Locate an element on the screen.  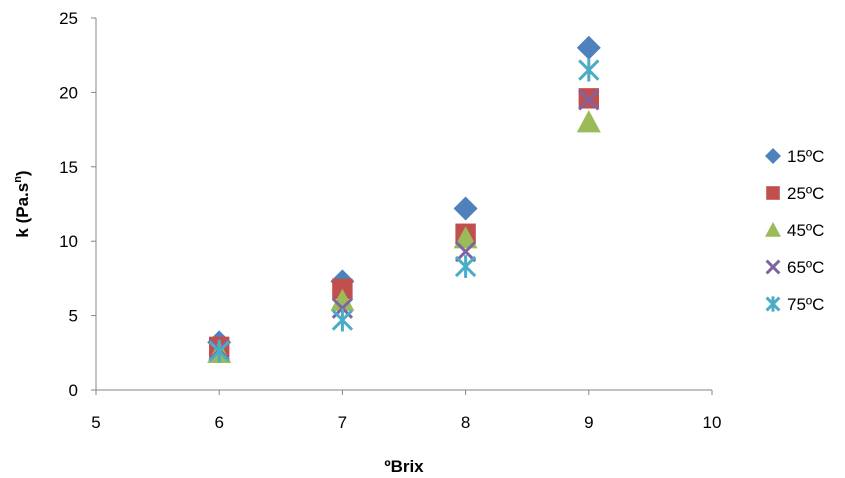
y-axis-title-close: ) is located at coordinates (22, 173).